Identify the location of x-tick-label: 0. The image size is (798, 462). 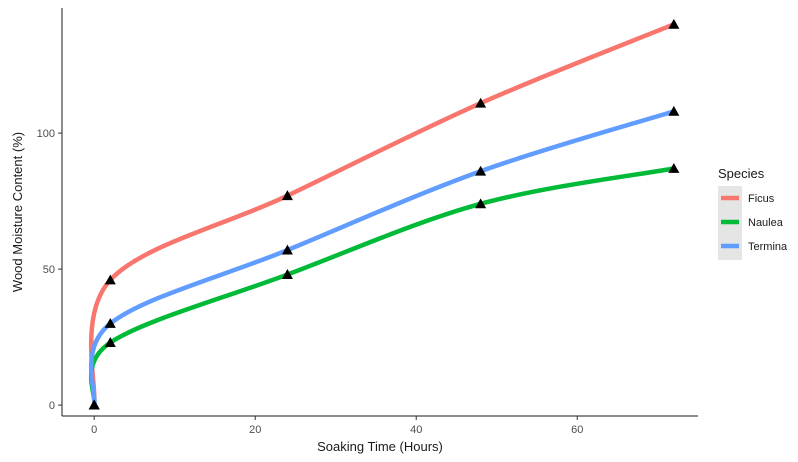
(94, 430).